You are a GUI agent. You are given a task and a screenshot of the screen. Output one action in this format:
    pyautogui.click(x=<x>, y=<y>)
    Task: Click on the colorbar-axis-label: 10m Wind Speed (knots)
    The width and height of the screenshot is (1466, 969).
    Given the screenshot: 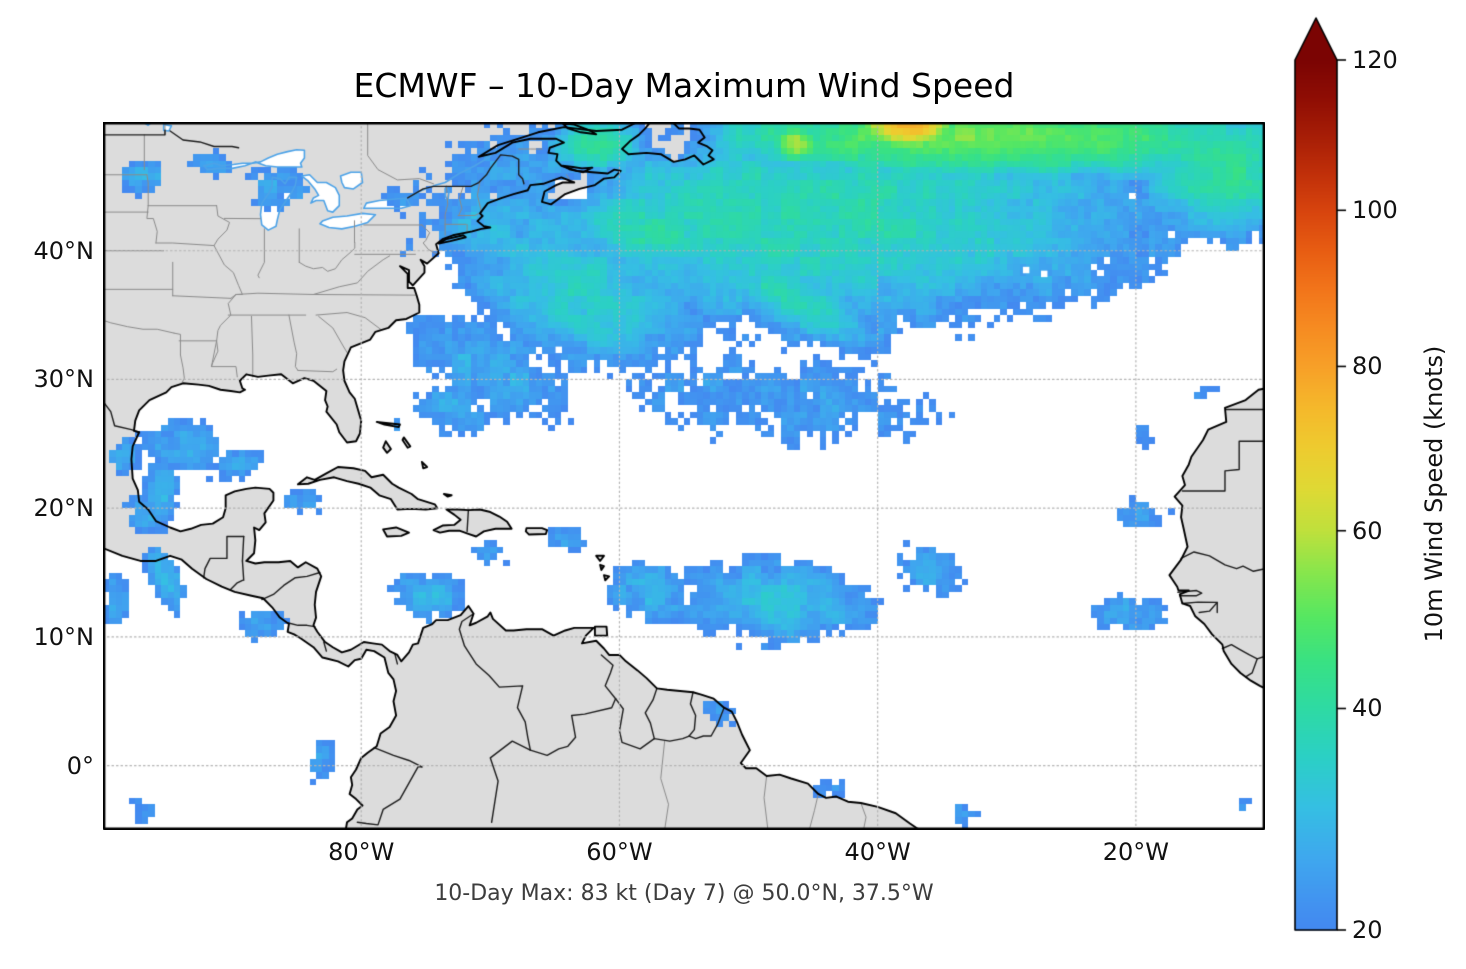 What is the action you would take?
    pyautogui.click(x=1434, y=494)
    